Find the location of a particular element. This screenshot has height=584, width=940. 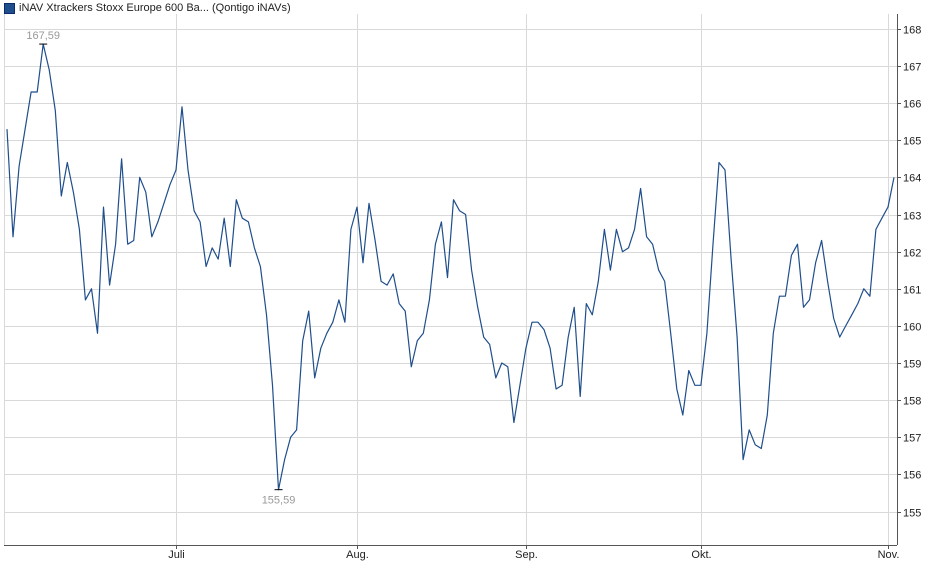

y-tick-label: 159 is located at coordinates (912, 365).